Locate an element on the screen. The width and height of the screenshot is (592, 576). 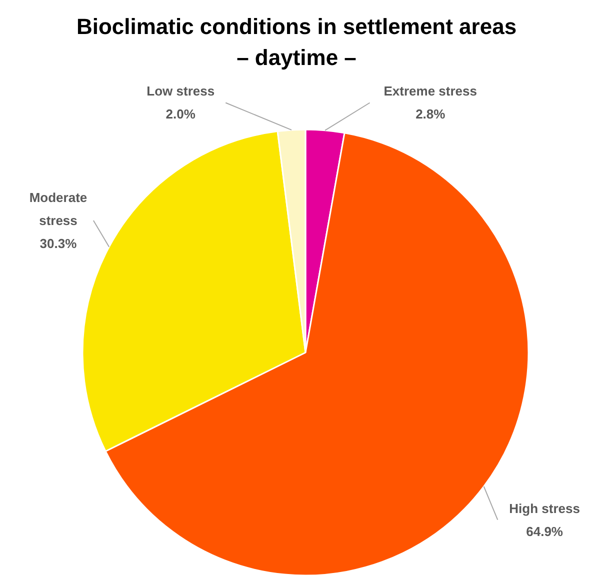
data-label: 2.8% is located at coordinates (431, 114).